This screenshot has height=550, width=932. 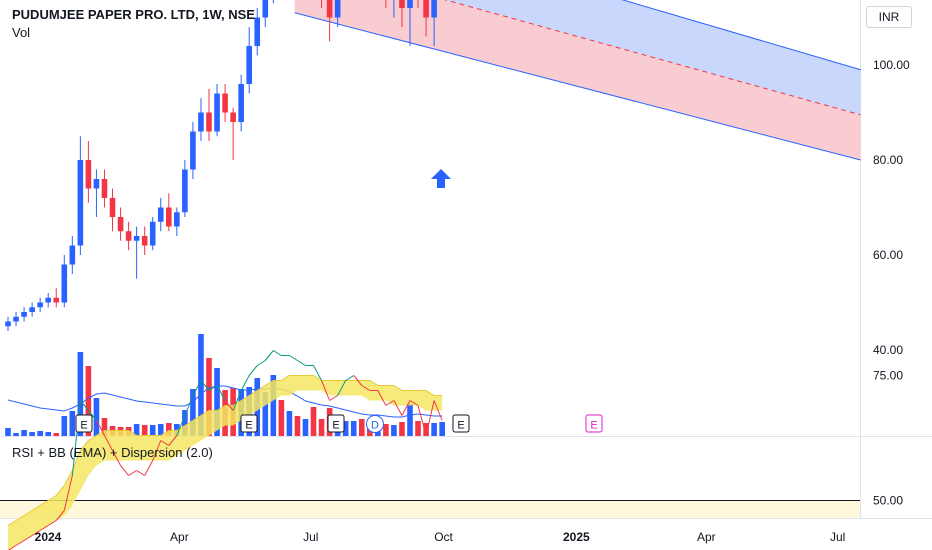 I want to click on time-tick-label: Apr, so click(x=706, y=537).